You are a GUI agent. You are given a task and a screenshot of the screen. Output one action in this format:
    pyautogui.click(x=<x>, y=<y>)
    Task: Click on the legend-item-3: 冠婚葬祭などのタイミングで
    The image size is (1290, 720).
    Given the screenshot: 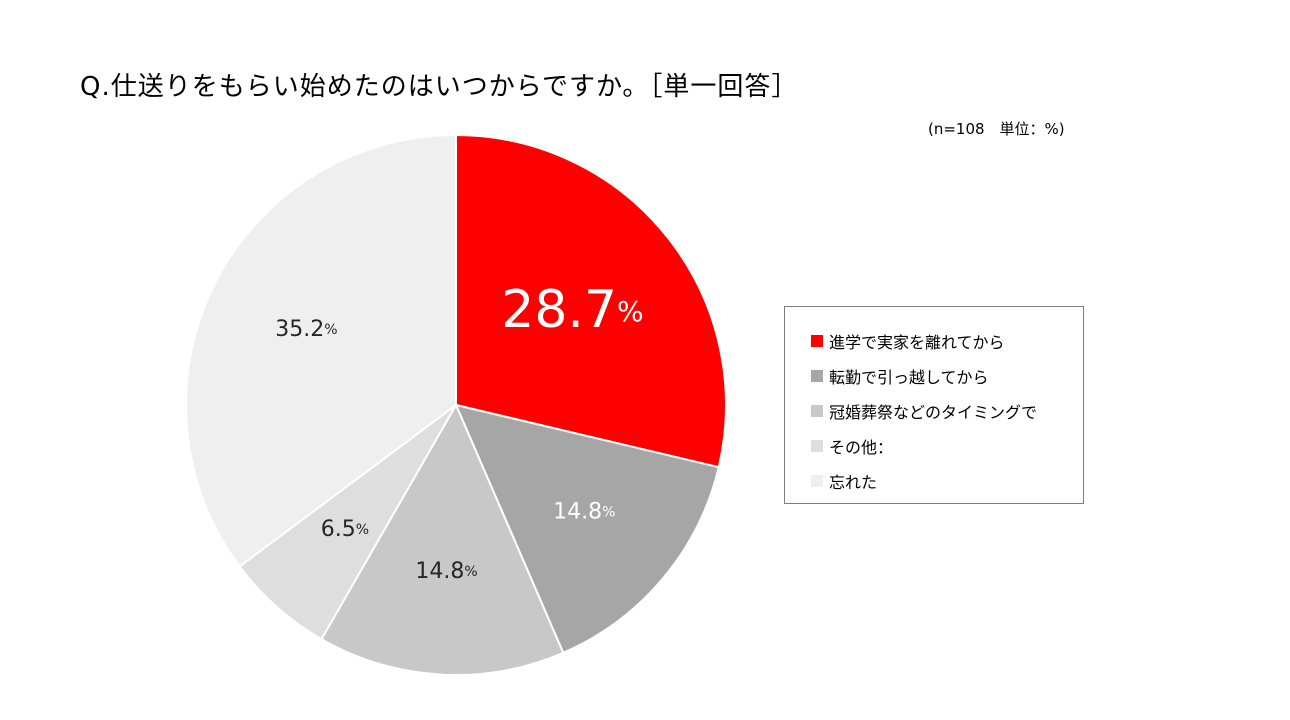 What is the action you would take?
    pyautogui.click(x=947, y=410)
    